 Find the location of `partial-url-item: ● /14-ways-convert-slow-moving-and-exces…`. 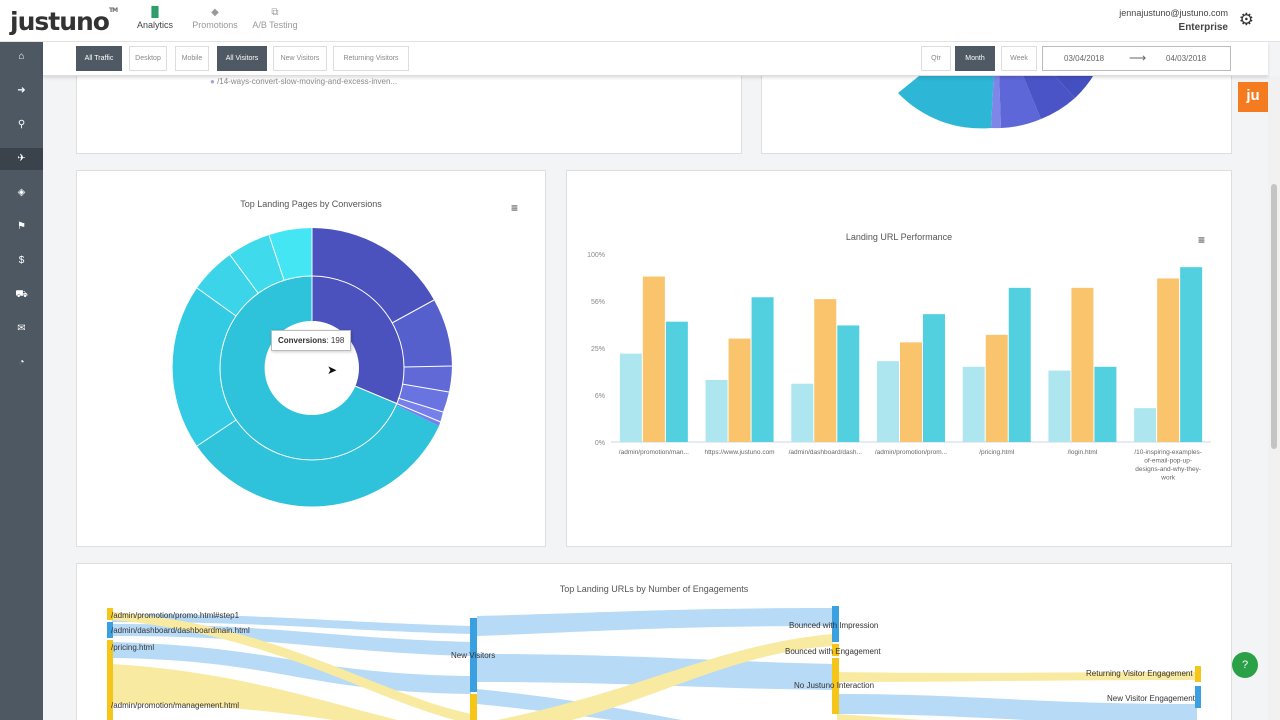

partial-url-item: ● /14-ways-convert-slow-moving-and-exces… is located at coordinates (303, 81).